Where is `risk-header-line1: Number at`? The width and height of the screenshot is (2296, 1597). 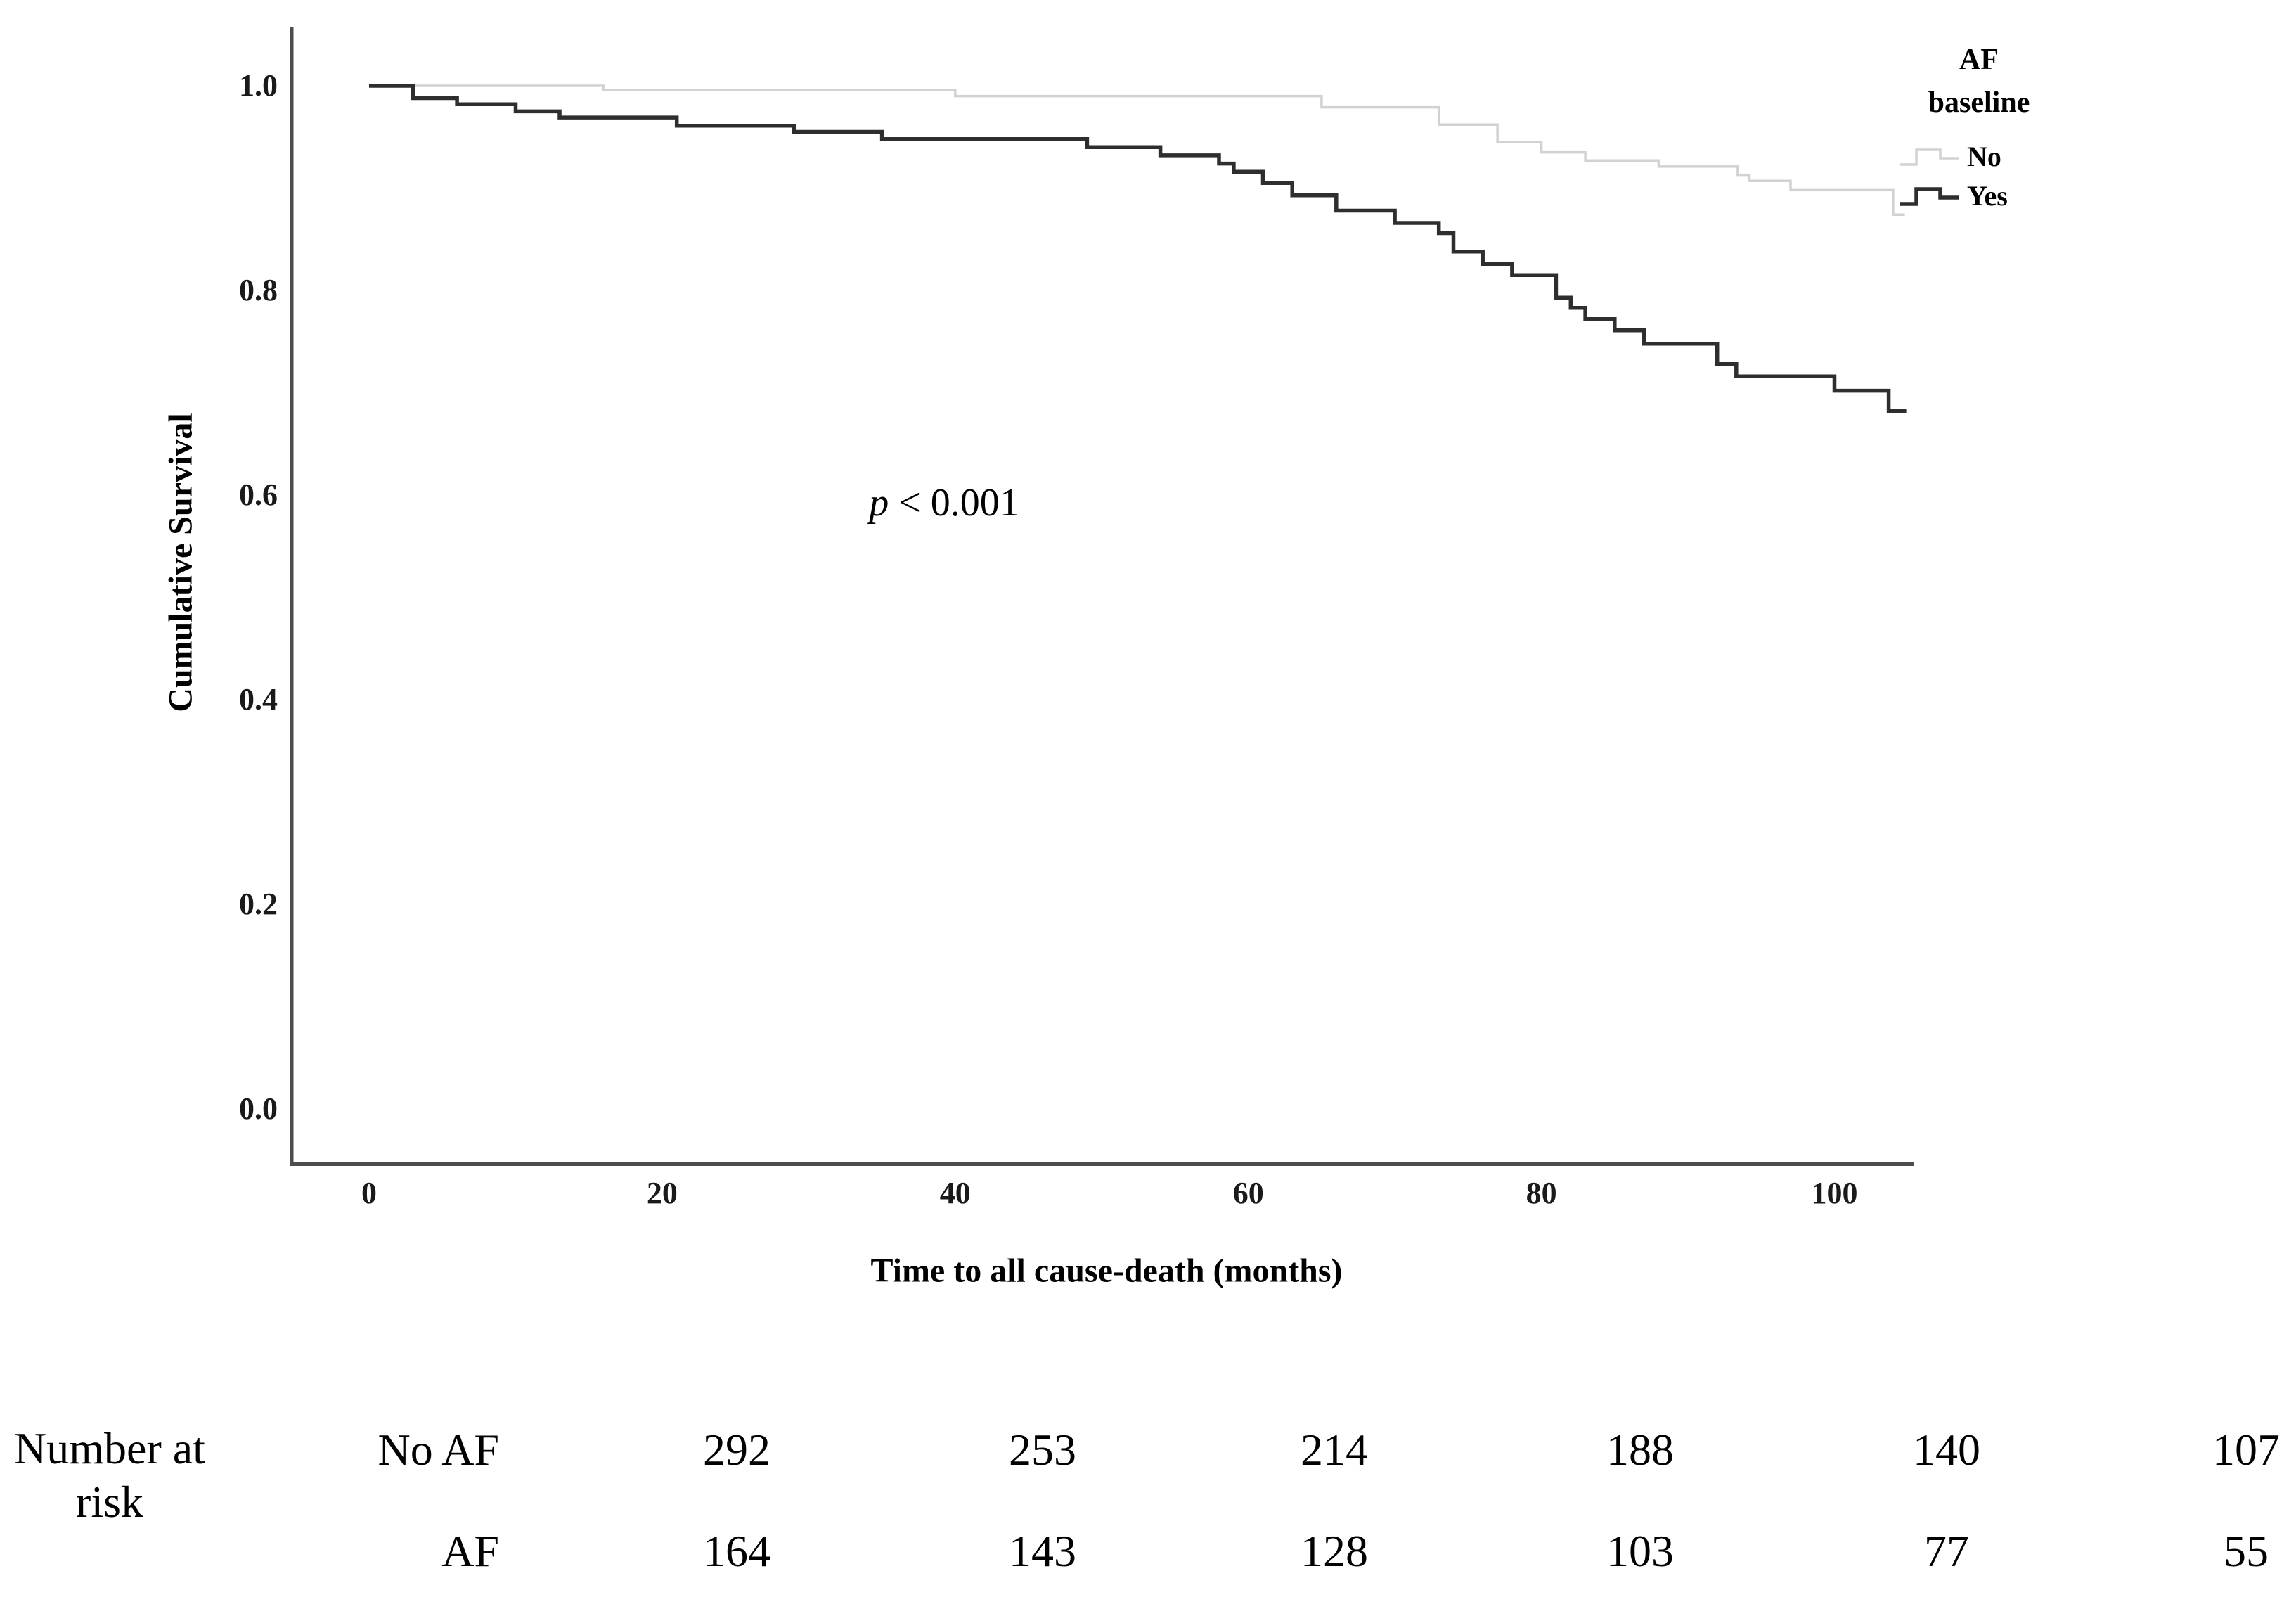
risk-header-line1: Number at is located at coordinates (109, 1448).